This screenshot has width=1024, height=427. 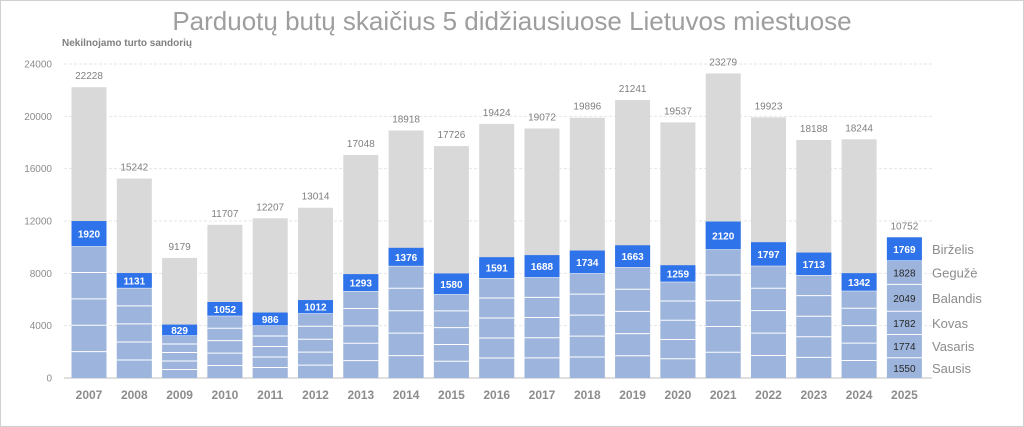 What do you see at coordinates (89, 76) in the screenshot?
I see `total-value-label: 22228` at bounding box center [89, 76].